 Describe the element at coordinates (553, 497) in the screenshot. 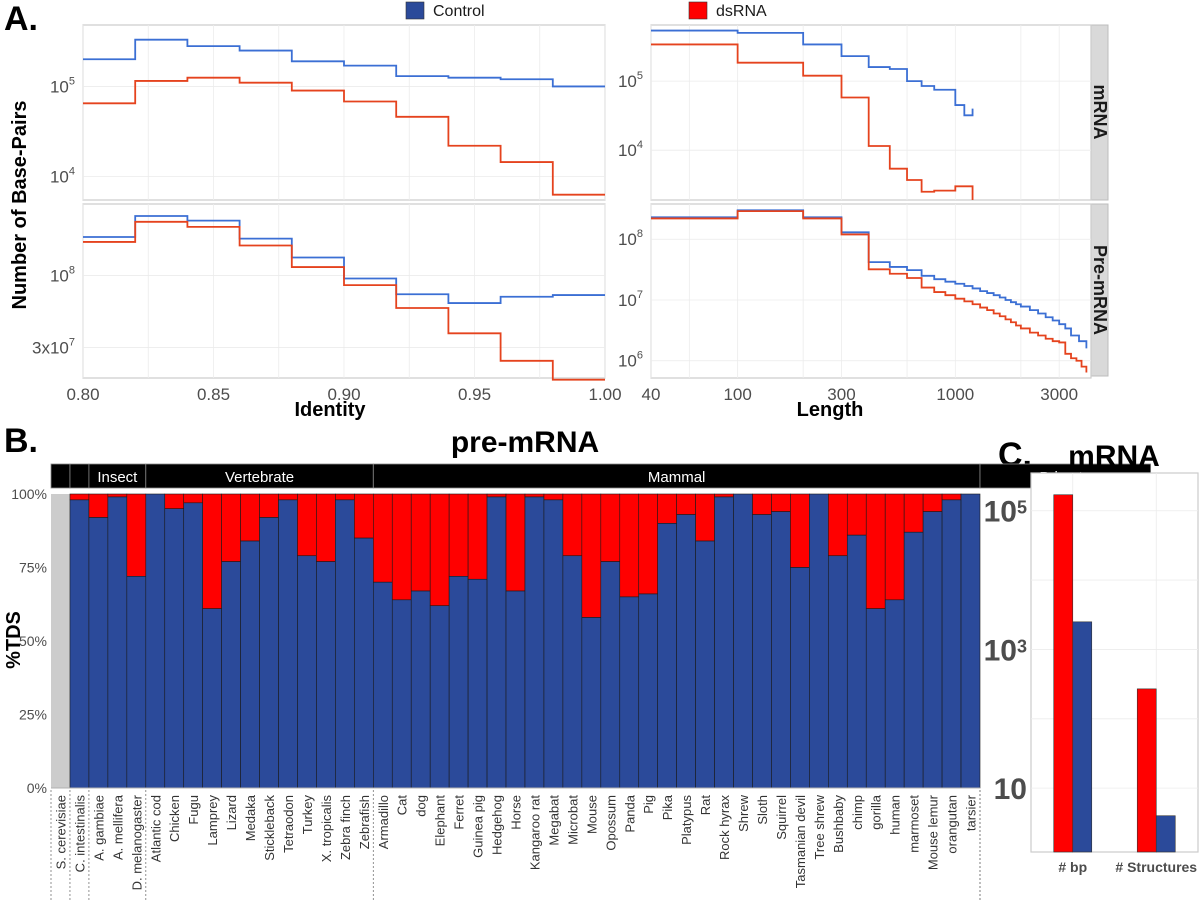

I see `bar-dsrna-megabat` at that location.